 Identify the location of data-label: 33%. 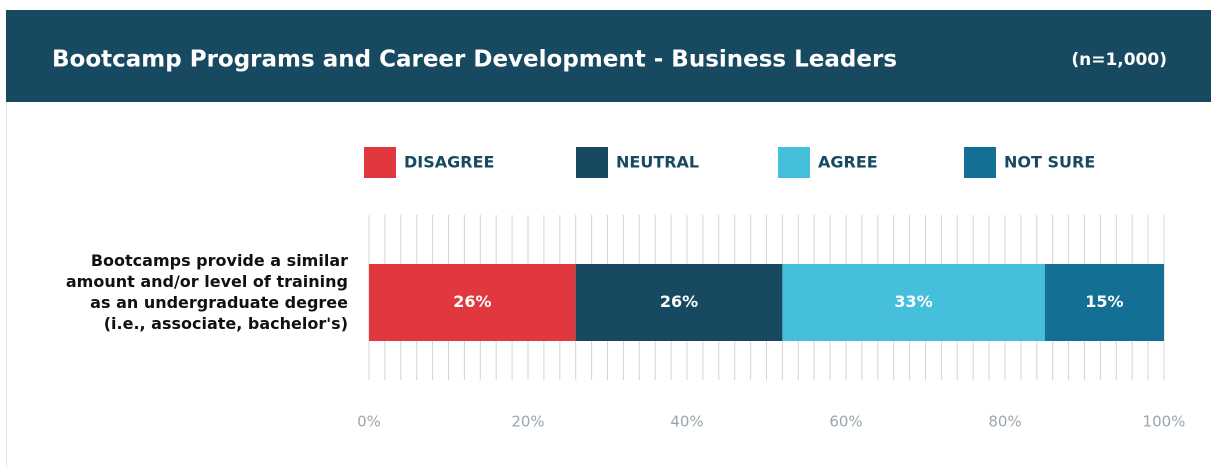
(913, 301).